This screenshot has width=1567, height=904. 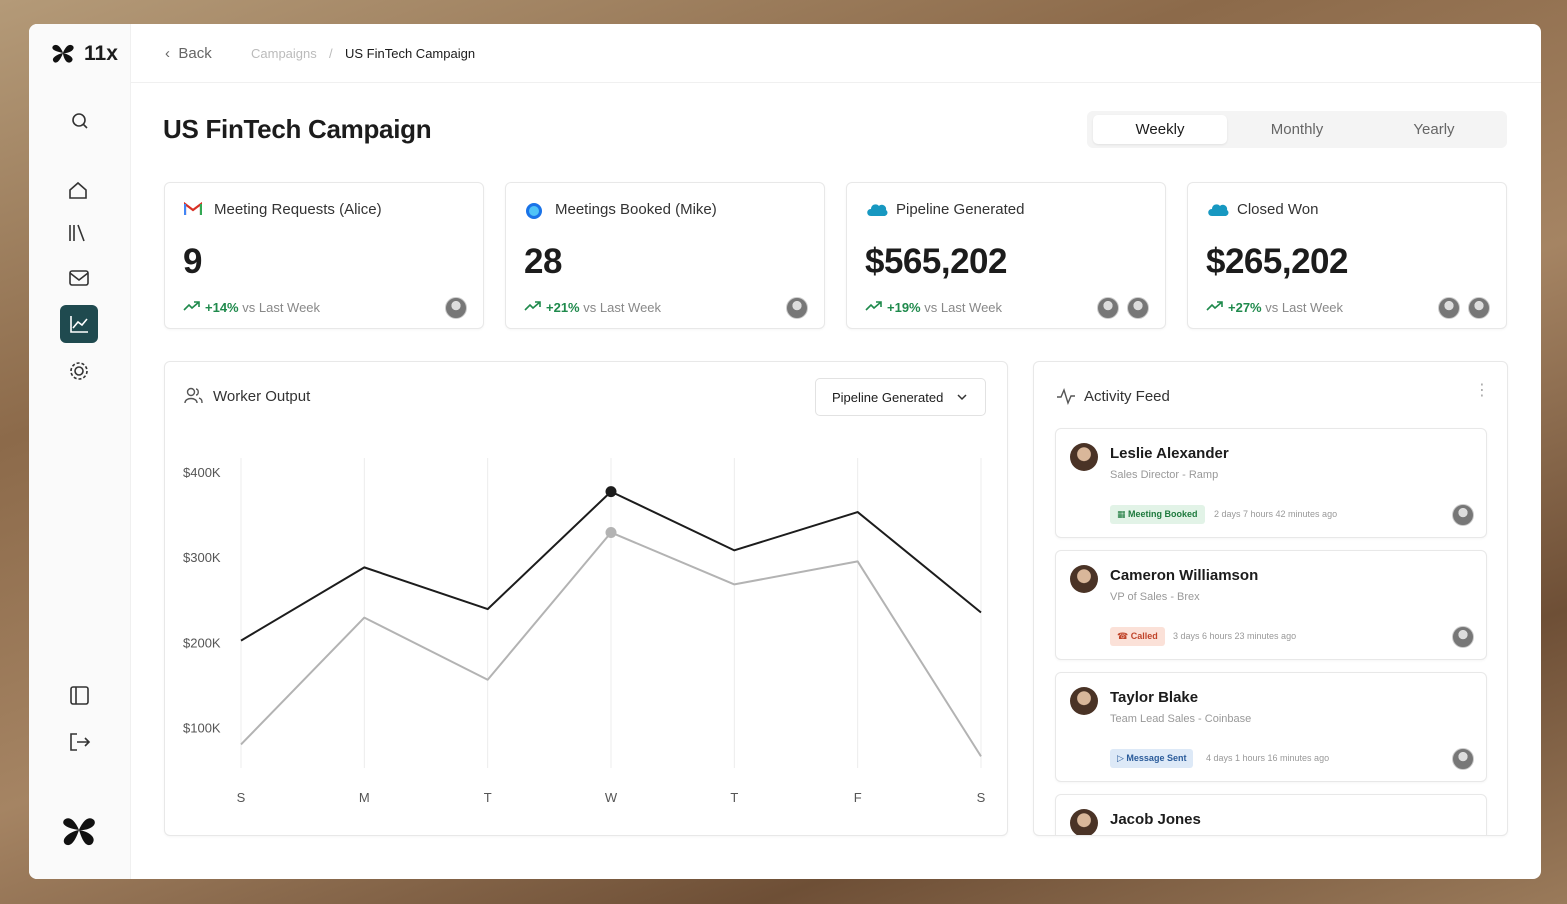 What do you see at coordinates (1271, 814) in the screenshot?
I see `feed-item: Jacob Jones` at bounding box center [1271, 814].